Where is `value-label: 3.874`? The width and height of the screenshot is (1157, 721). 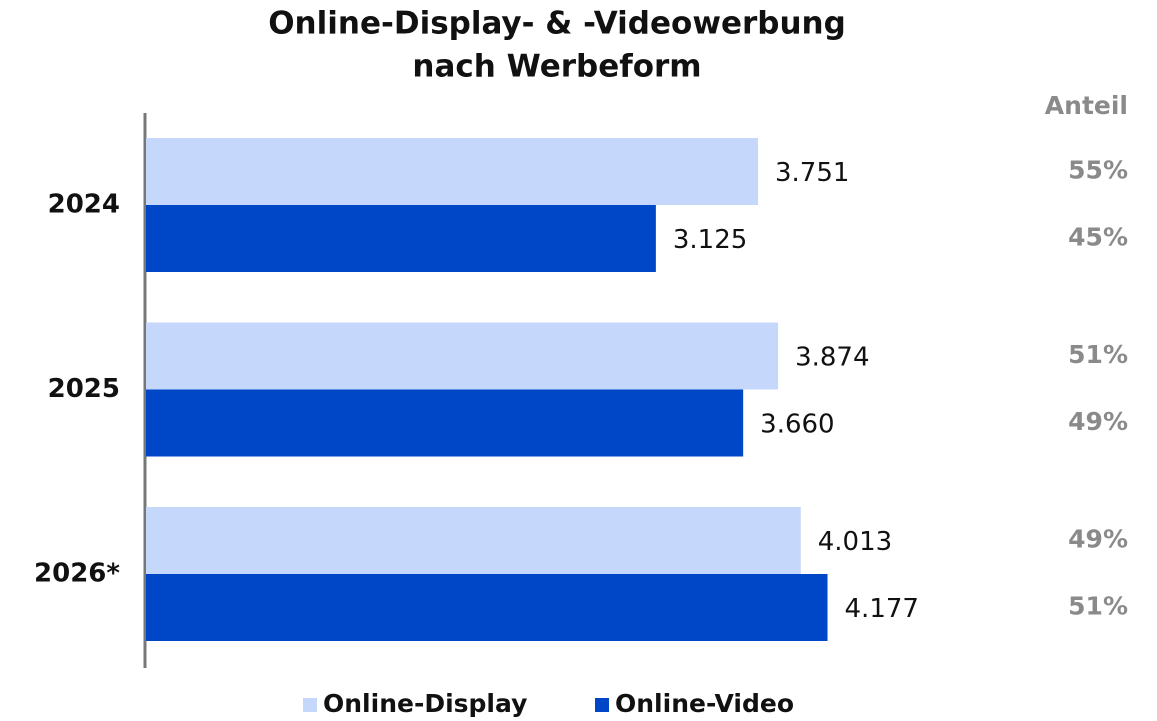
value-label: 3.874 is located at coordinates (832, 358).